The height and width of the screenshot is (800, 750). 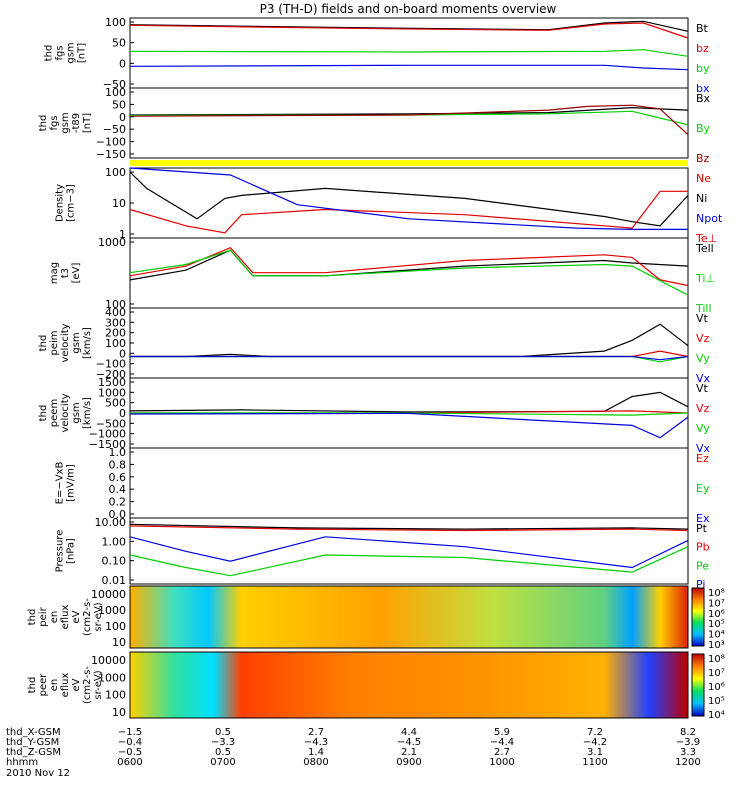 I want to click on legend-label: Ne, so click(x=703, y=178).